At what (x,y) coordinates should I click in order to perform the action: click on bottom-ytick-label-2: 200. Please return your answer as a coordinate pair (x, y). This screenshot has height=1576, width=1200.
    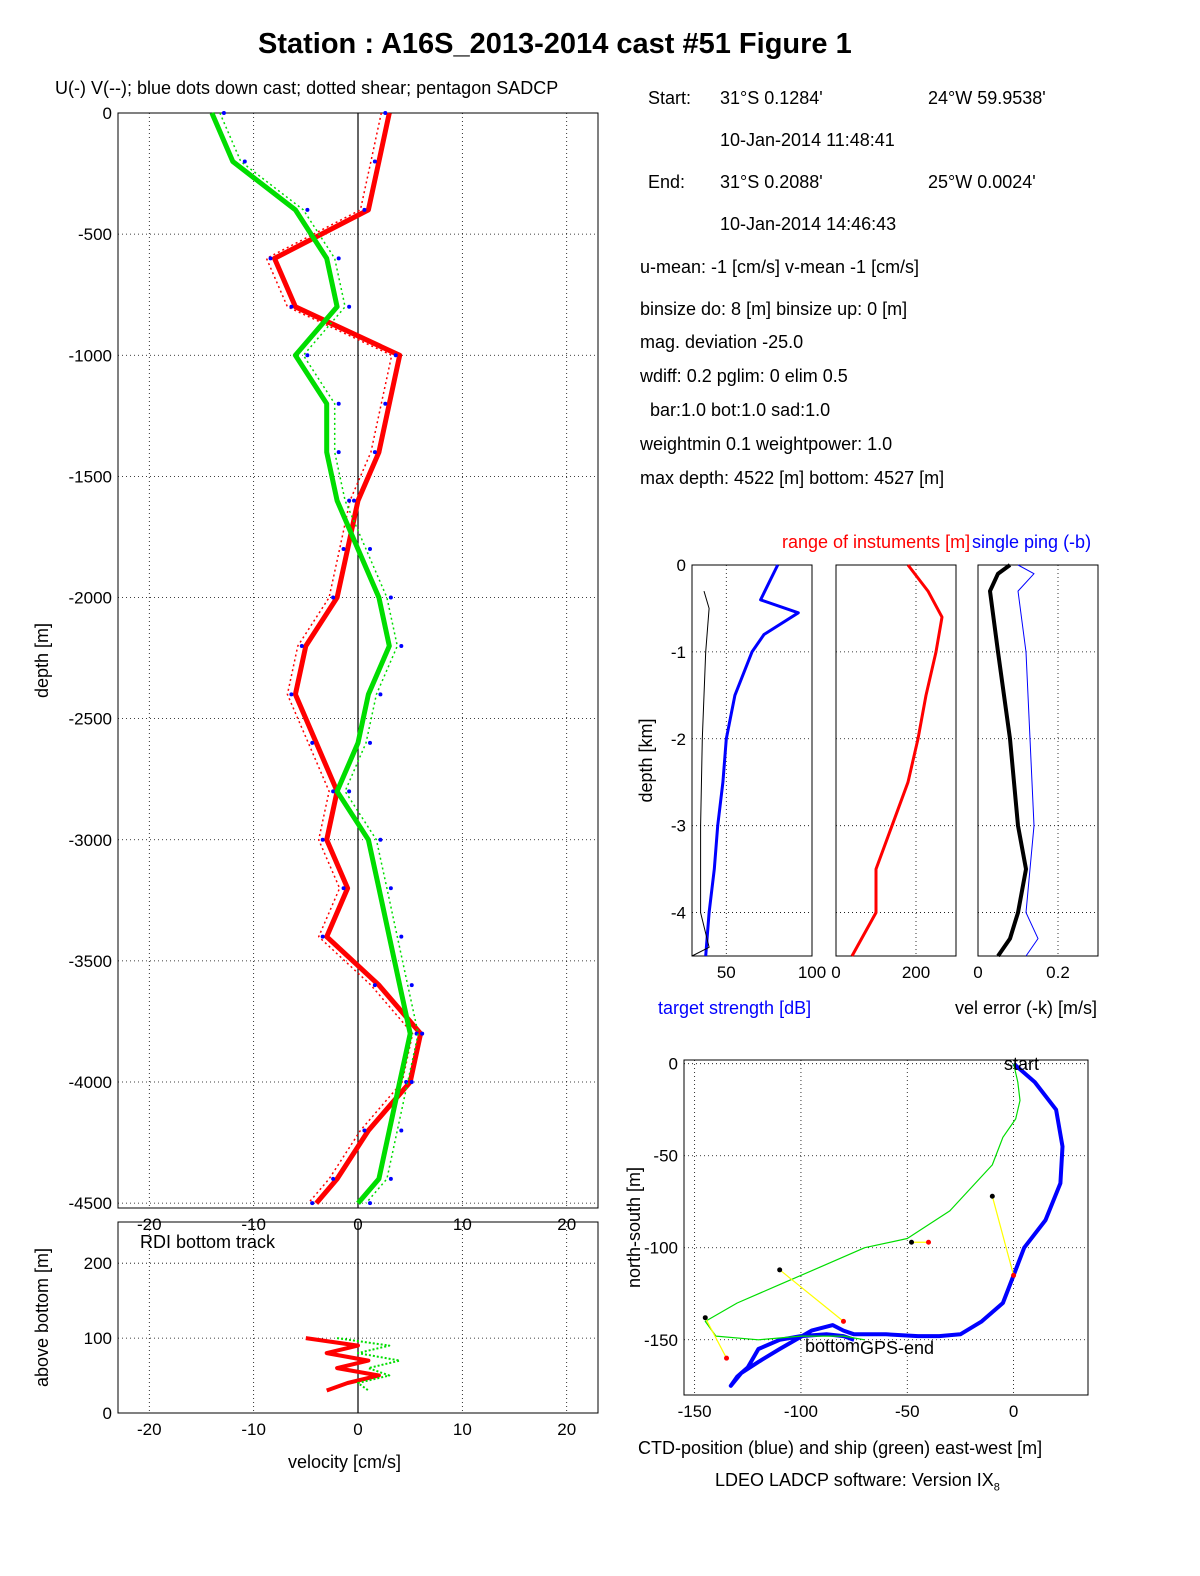
    Looking at the image, I should click on (98, 1263).